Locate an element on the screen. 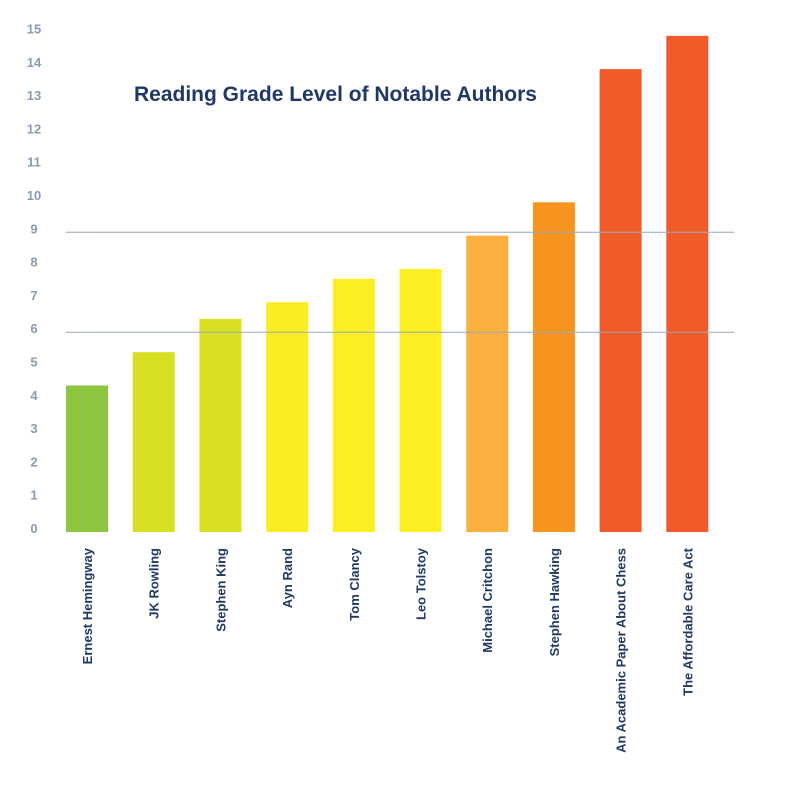  y-tick-label: 9 is located at coordinates (33, 228).